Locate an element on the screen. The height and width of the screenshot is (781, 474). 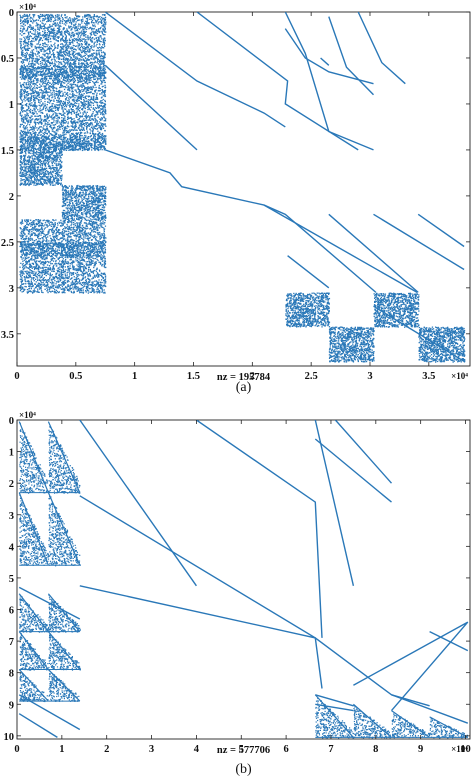
y-tick-label: 6 is located at coordinates (11, 611).